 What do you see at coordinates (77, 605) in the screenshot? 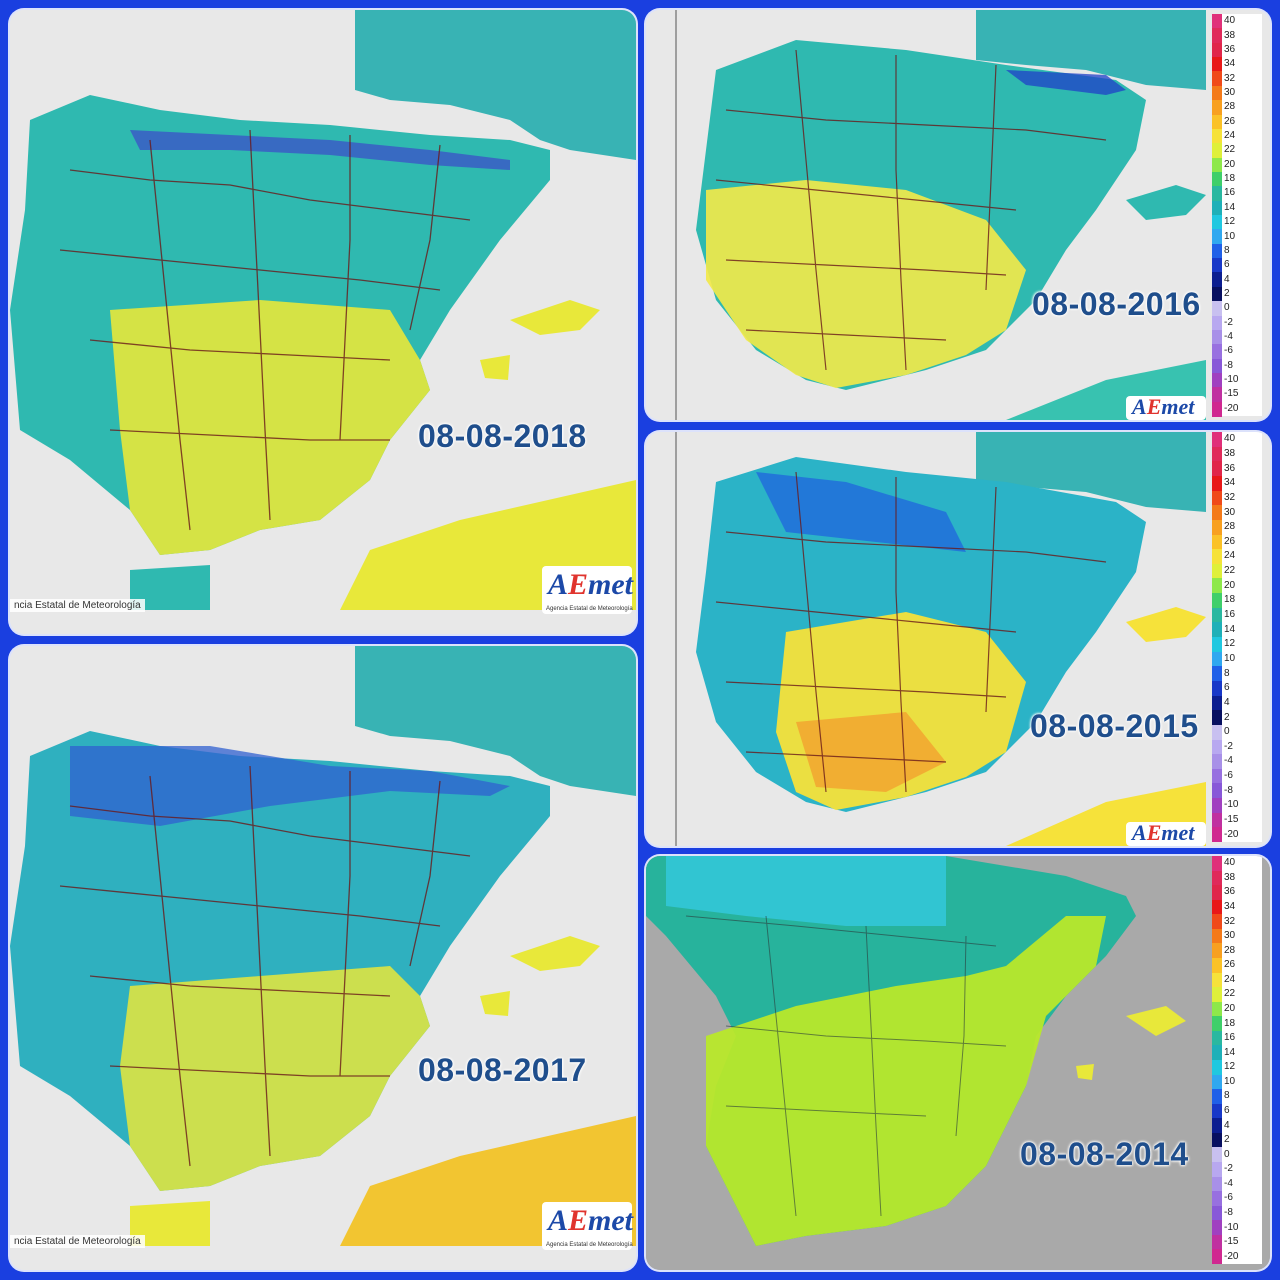
I see `footer-text-2018: ncia Estatal de Meteorología` at bounding box center [77, 605].